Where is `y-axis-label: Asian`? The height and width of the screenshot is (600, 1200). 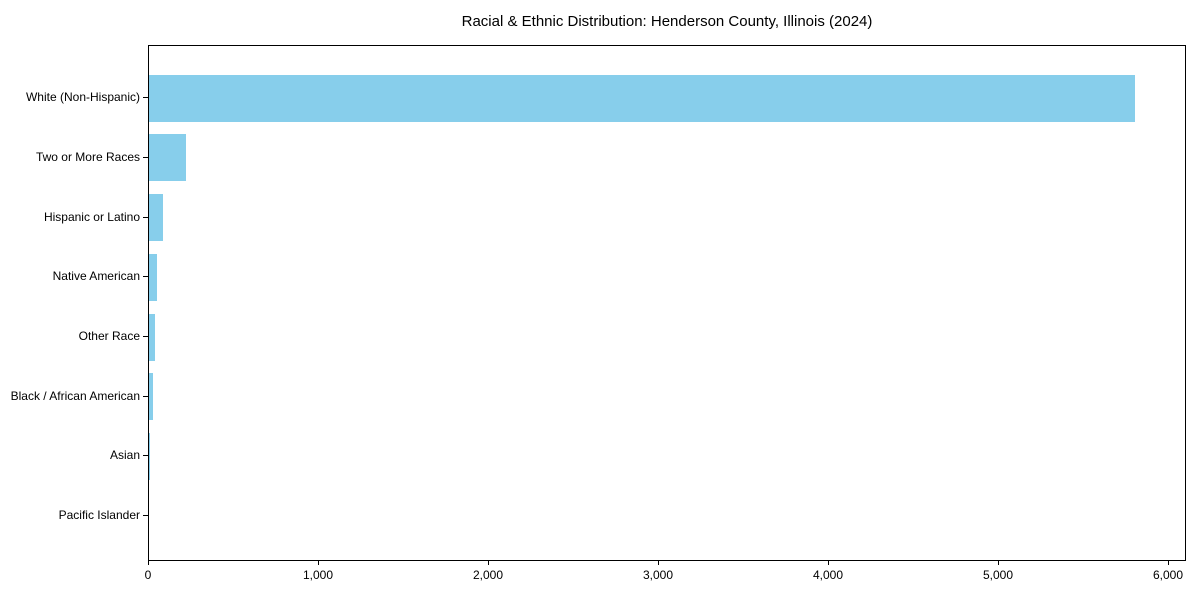 y-axis-label: Asian is located at coordinates (124, 455).